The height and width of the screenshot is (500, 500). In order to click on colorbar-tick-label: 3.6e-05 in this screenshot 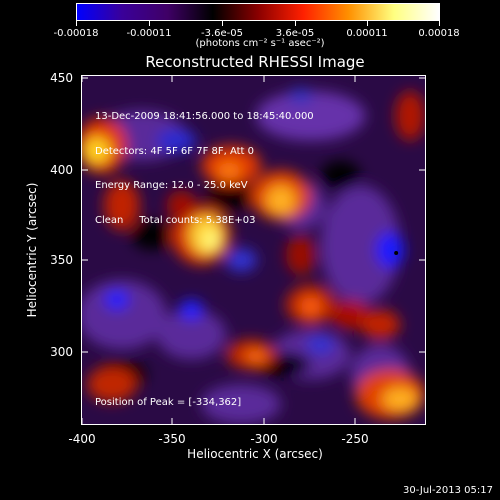, I will do `click(295, 33)`.